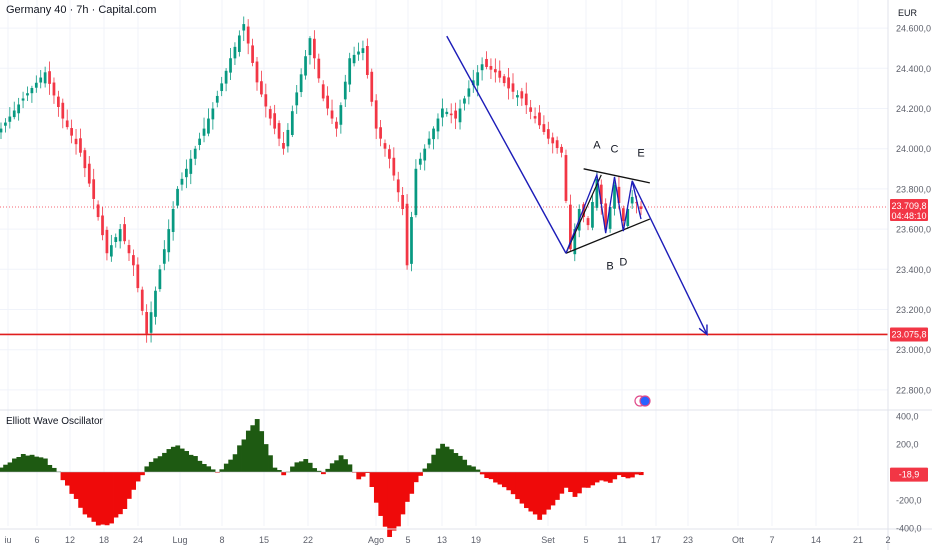 The width and height of the screenshot is (932, 555). I want to click on projection-arrow-line, so click(669, 257).